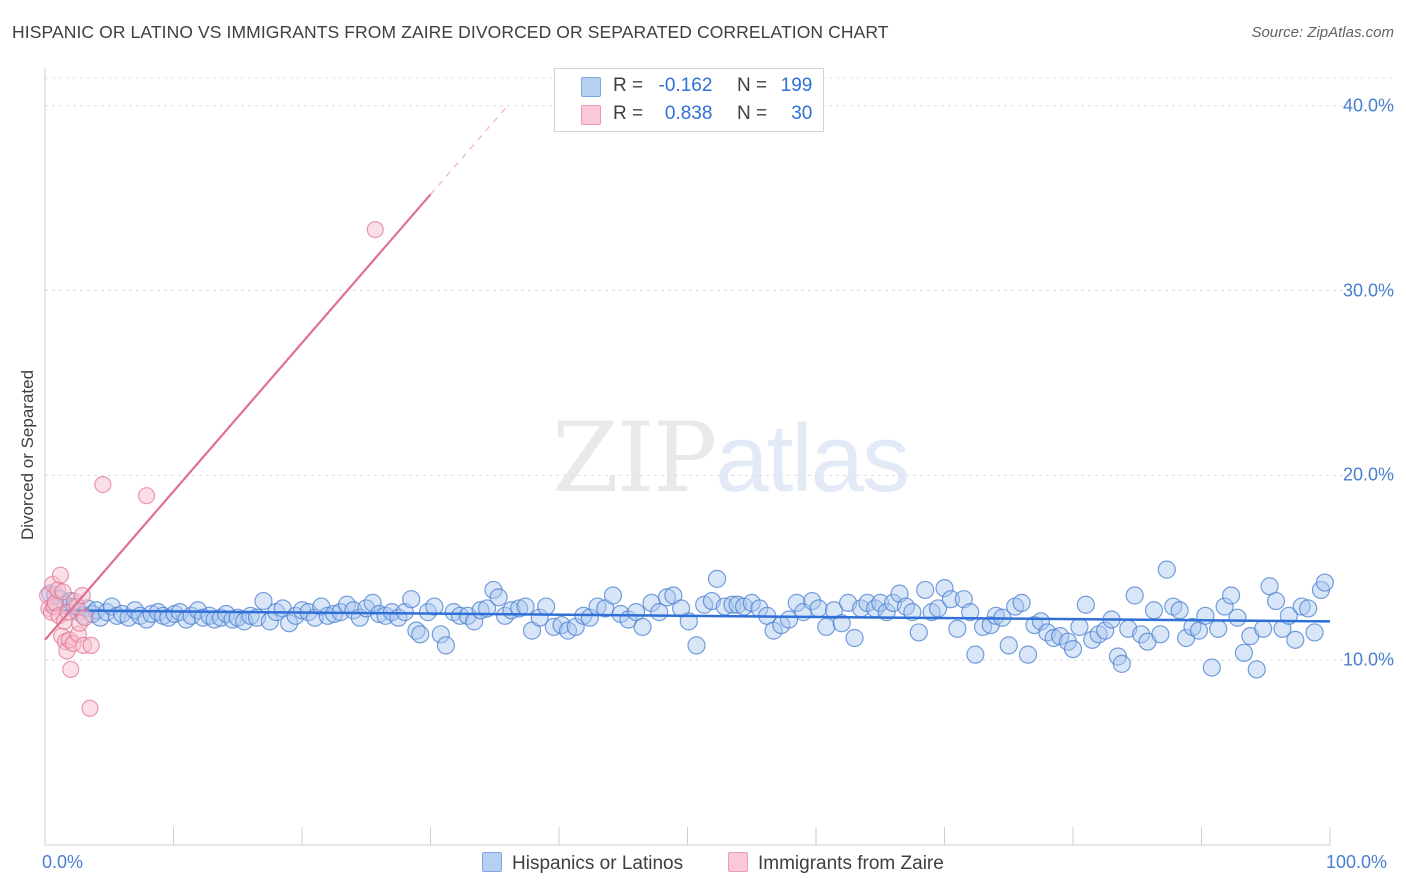 This screenshot has height=892, width=1406. I want to click on watermark: ZIPatlas, so click(731, 458).